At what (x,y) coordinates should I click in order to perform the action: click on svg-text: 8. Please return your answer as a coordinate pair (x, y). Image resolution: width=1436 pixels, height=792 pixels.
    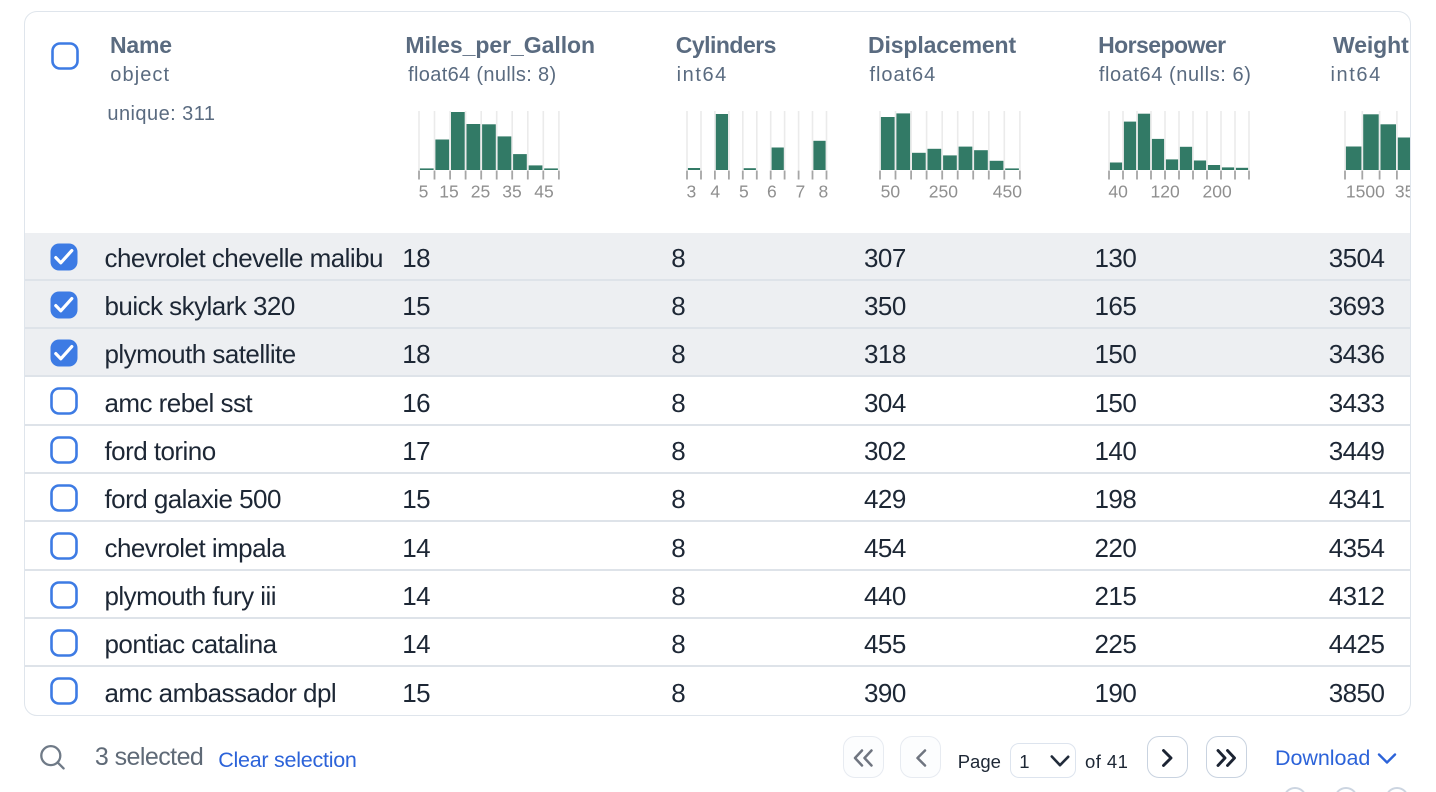
    Looking at the image, I should click on (824, 191).